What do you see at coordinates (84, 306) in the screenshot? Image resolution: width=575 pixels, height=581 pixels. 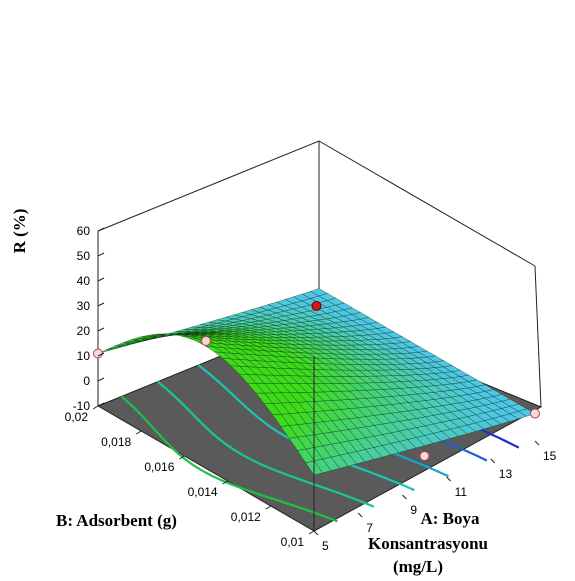 I see `z-tick-label: 30` at bounding box center [84, 306].